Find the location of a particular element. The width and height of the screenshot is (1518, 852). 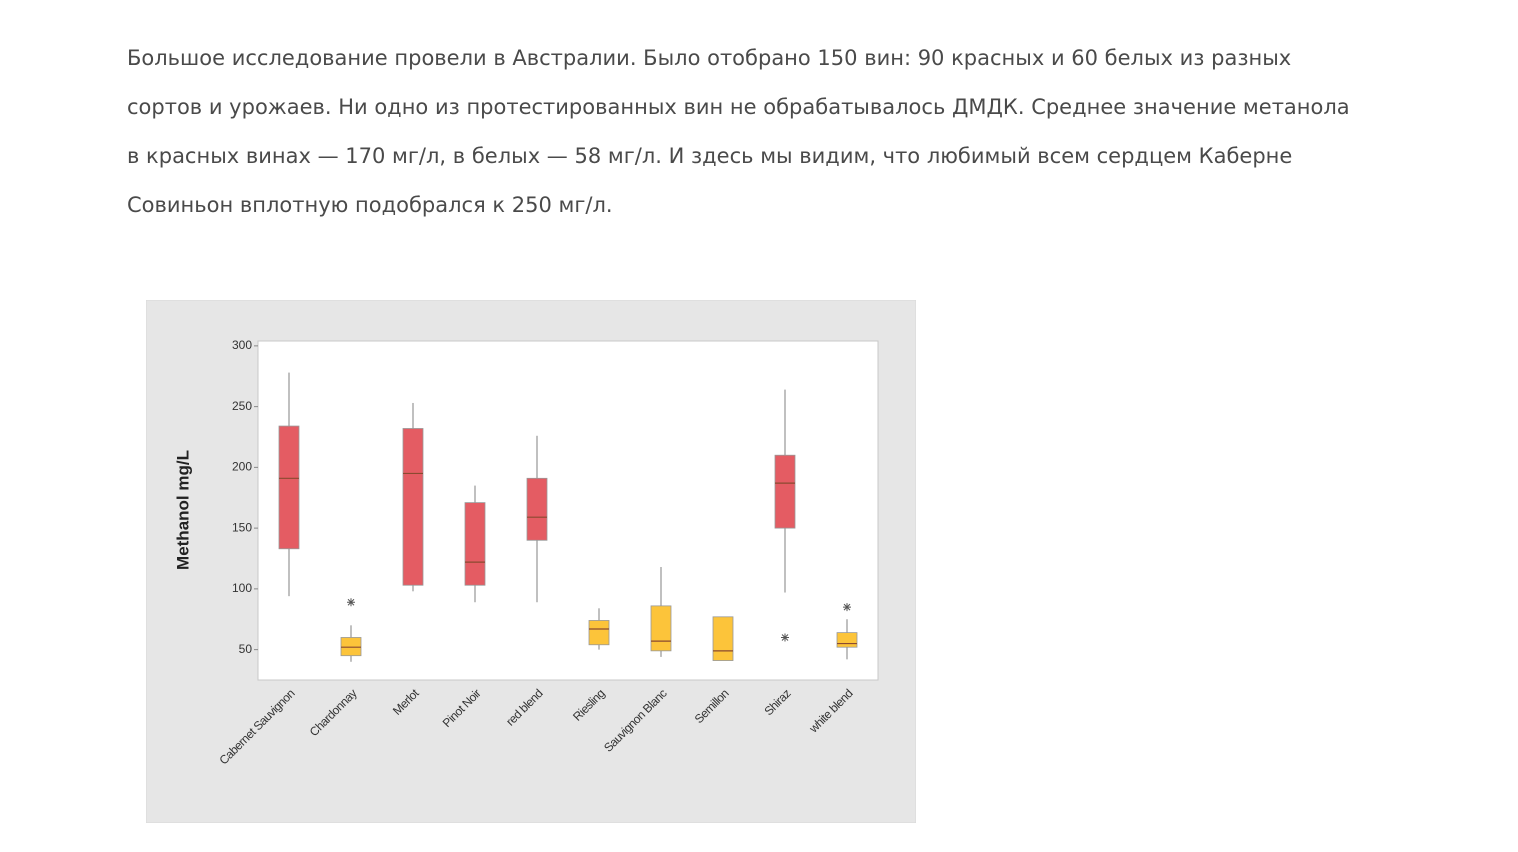

y-tick-label: 50 is located at coordinates (246, 649).